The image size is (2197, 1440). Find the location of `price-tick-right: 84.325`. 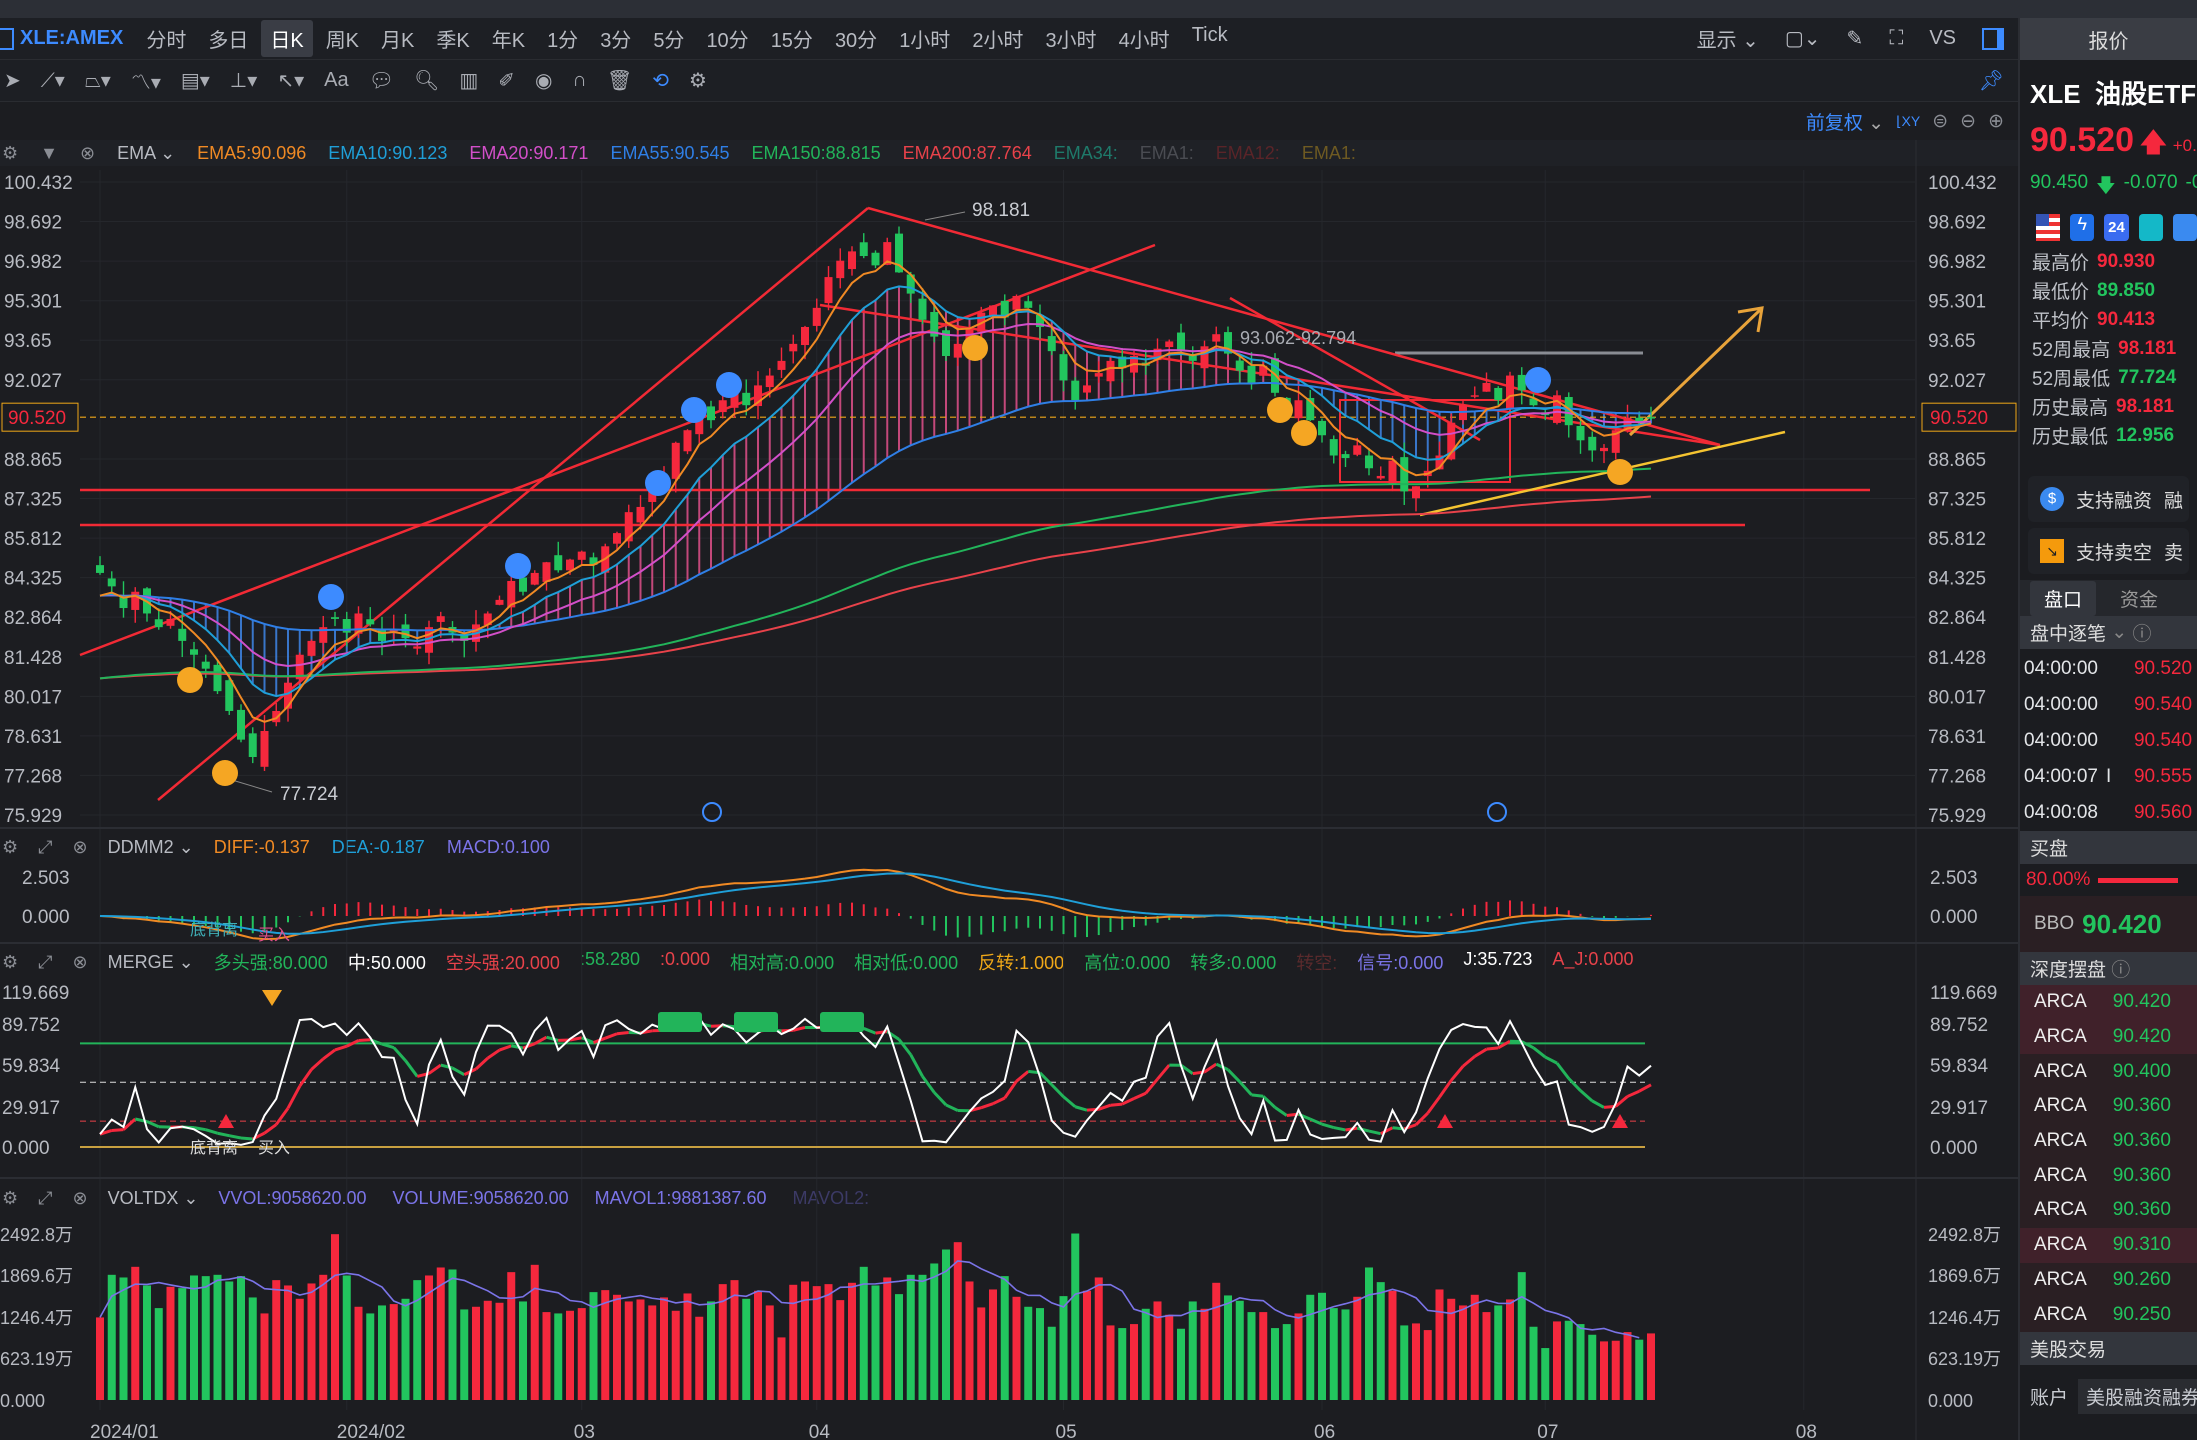

price-tick-right: 84.325 is located at coordinates (1957, 579).